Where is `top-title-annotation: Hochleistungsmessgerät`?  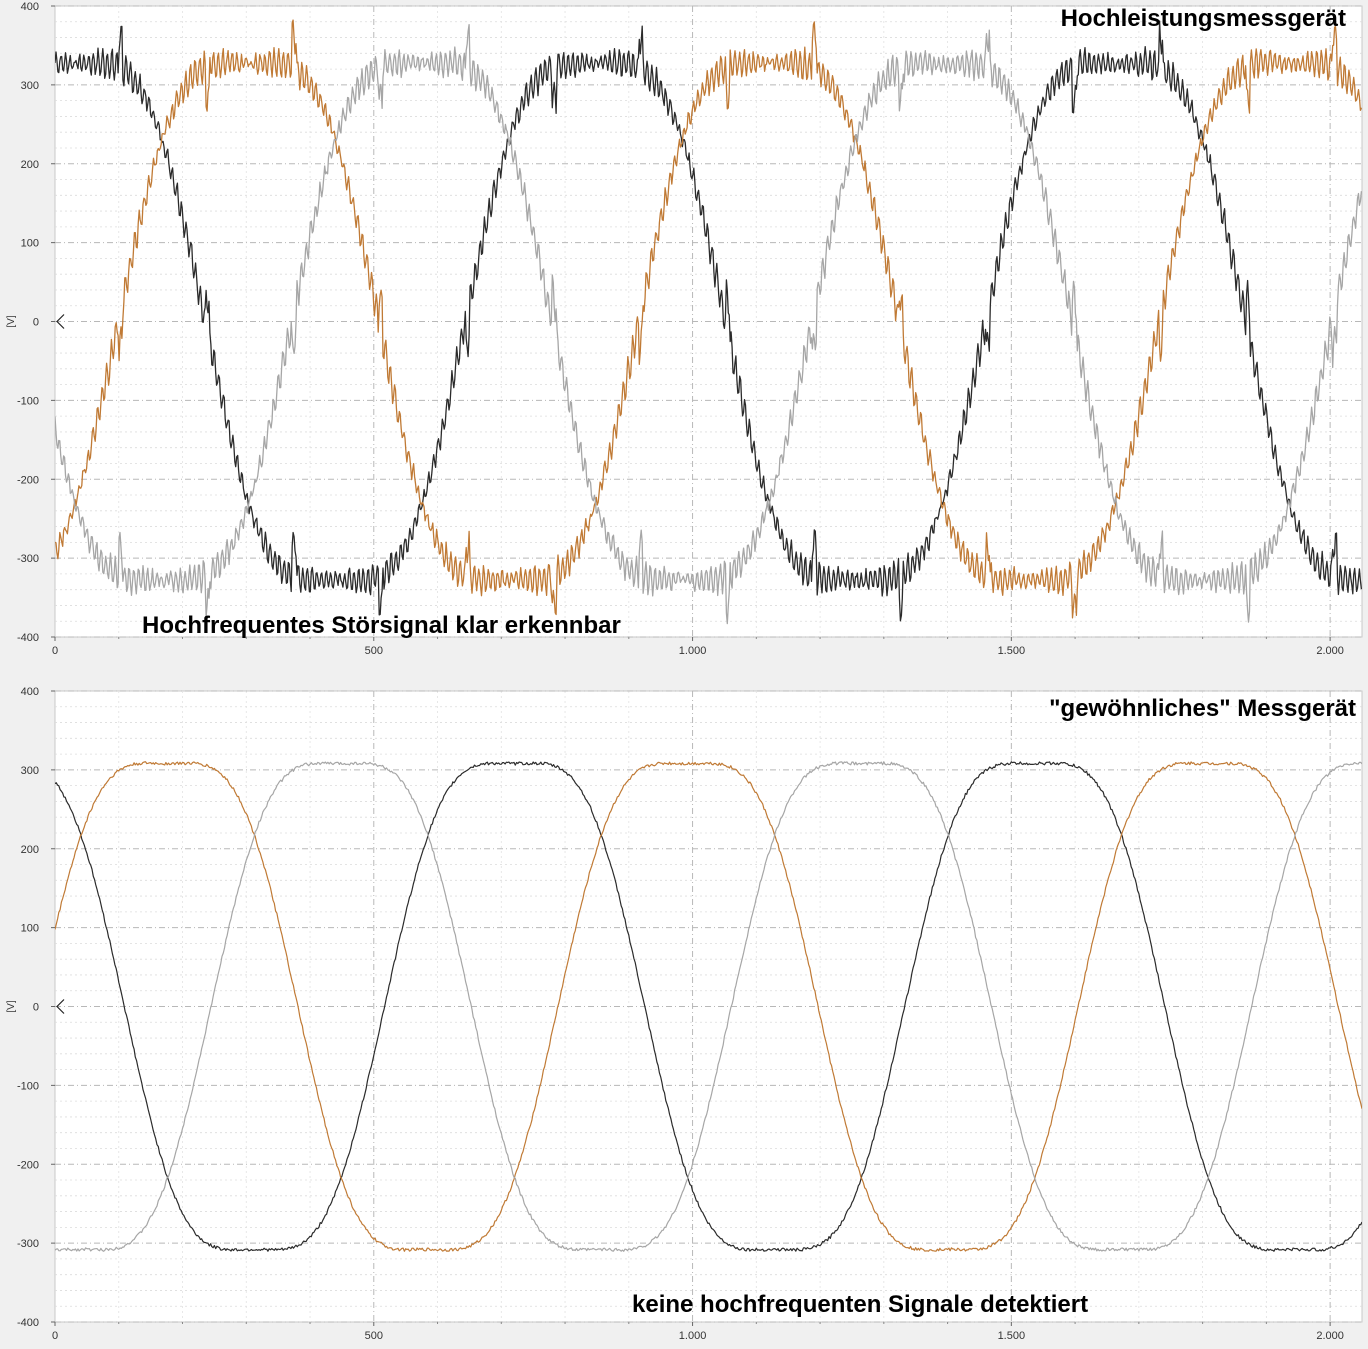 top-title-annotation: Hochleistungsmessgerät is located at coordinates (1203, 18).